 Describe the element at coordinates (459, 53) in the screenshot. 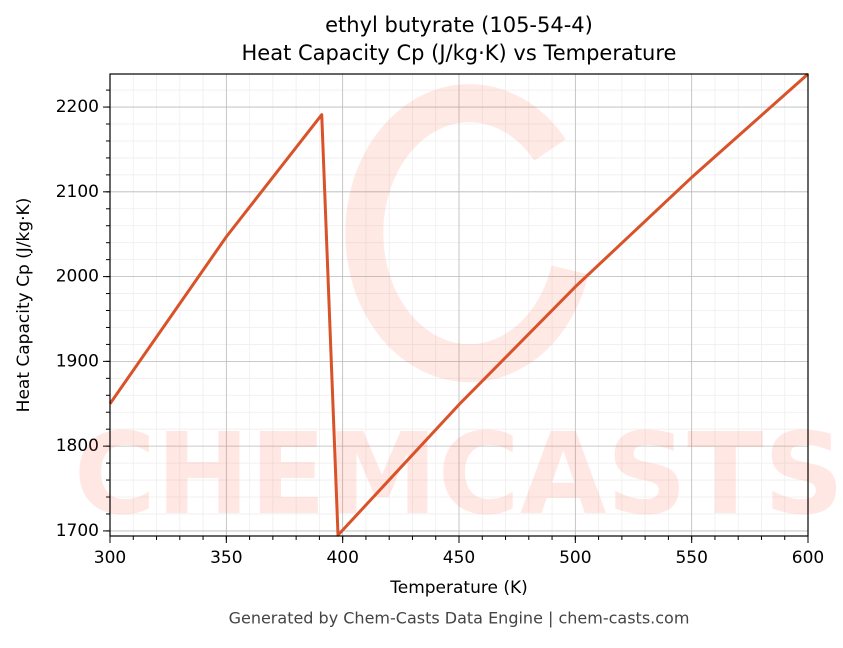

I see `chart-subtitle: Heat Capacity Cp (J/kg·K) vs Temperature` at that location.